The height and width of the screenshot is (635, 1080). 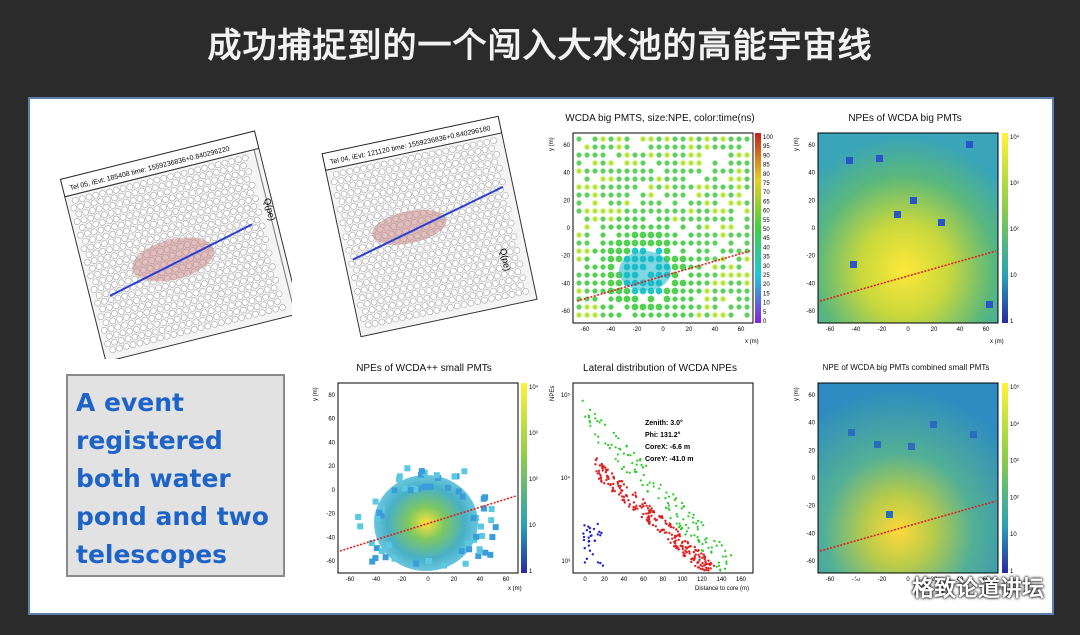 What do you see at coordinates (1013, 276) in the screenshot?
I see `big-scale-label: 10` at bounding box center [1013, 276].